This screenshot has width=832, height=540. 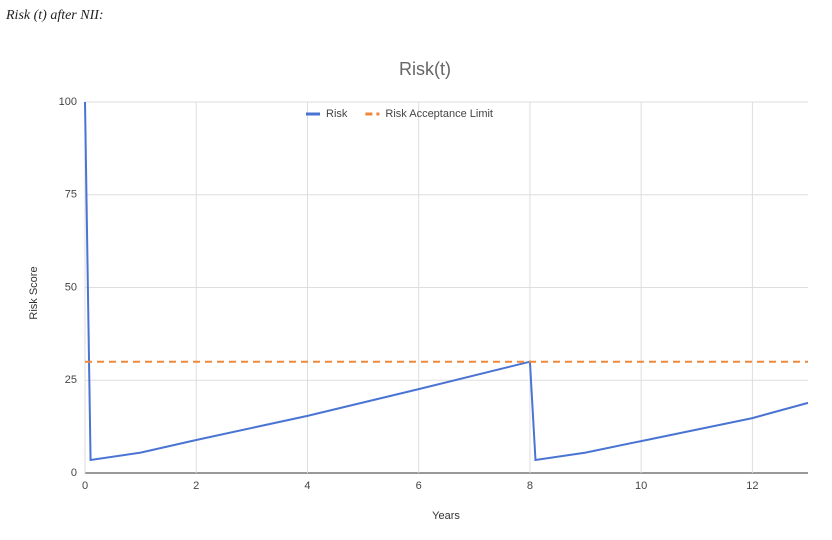 I want to click on x-tick-label: 0, so click(x=85, y=486).